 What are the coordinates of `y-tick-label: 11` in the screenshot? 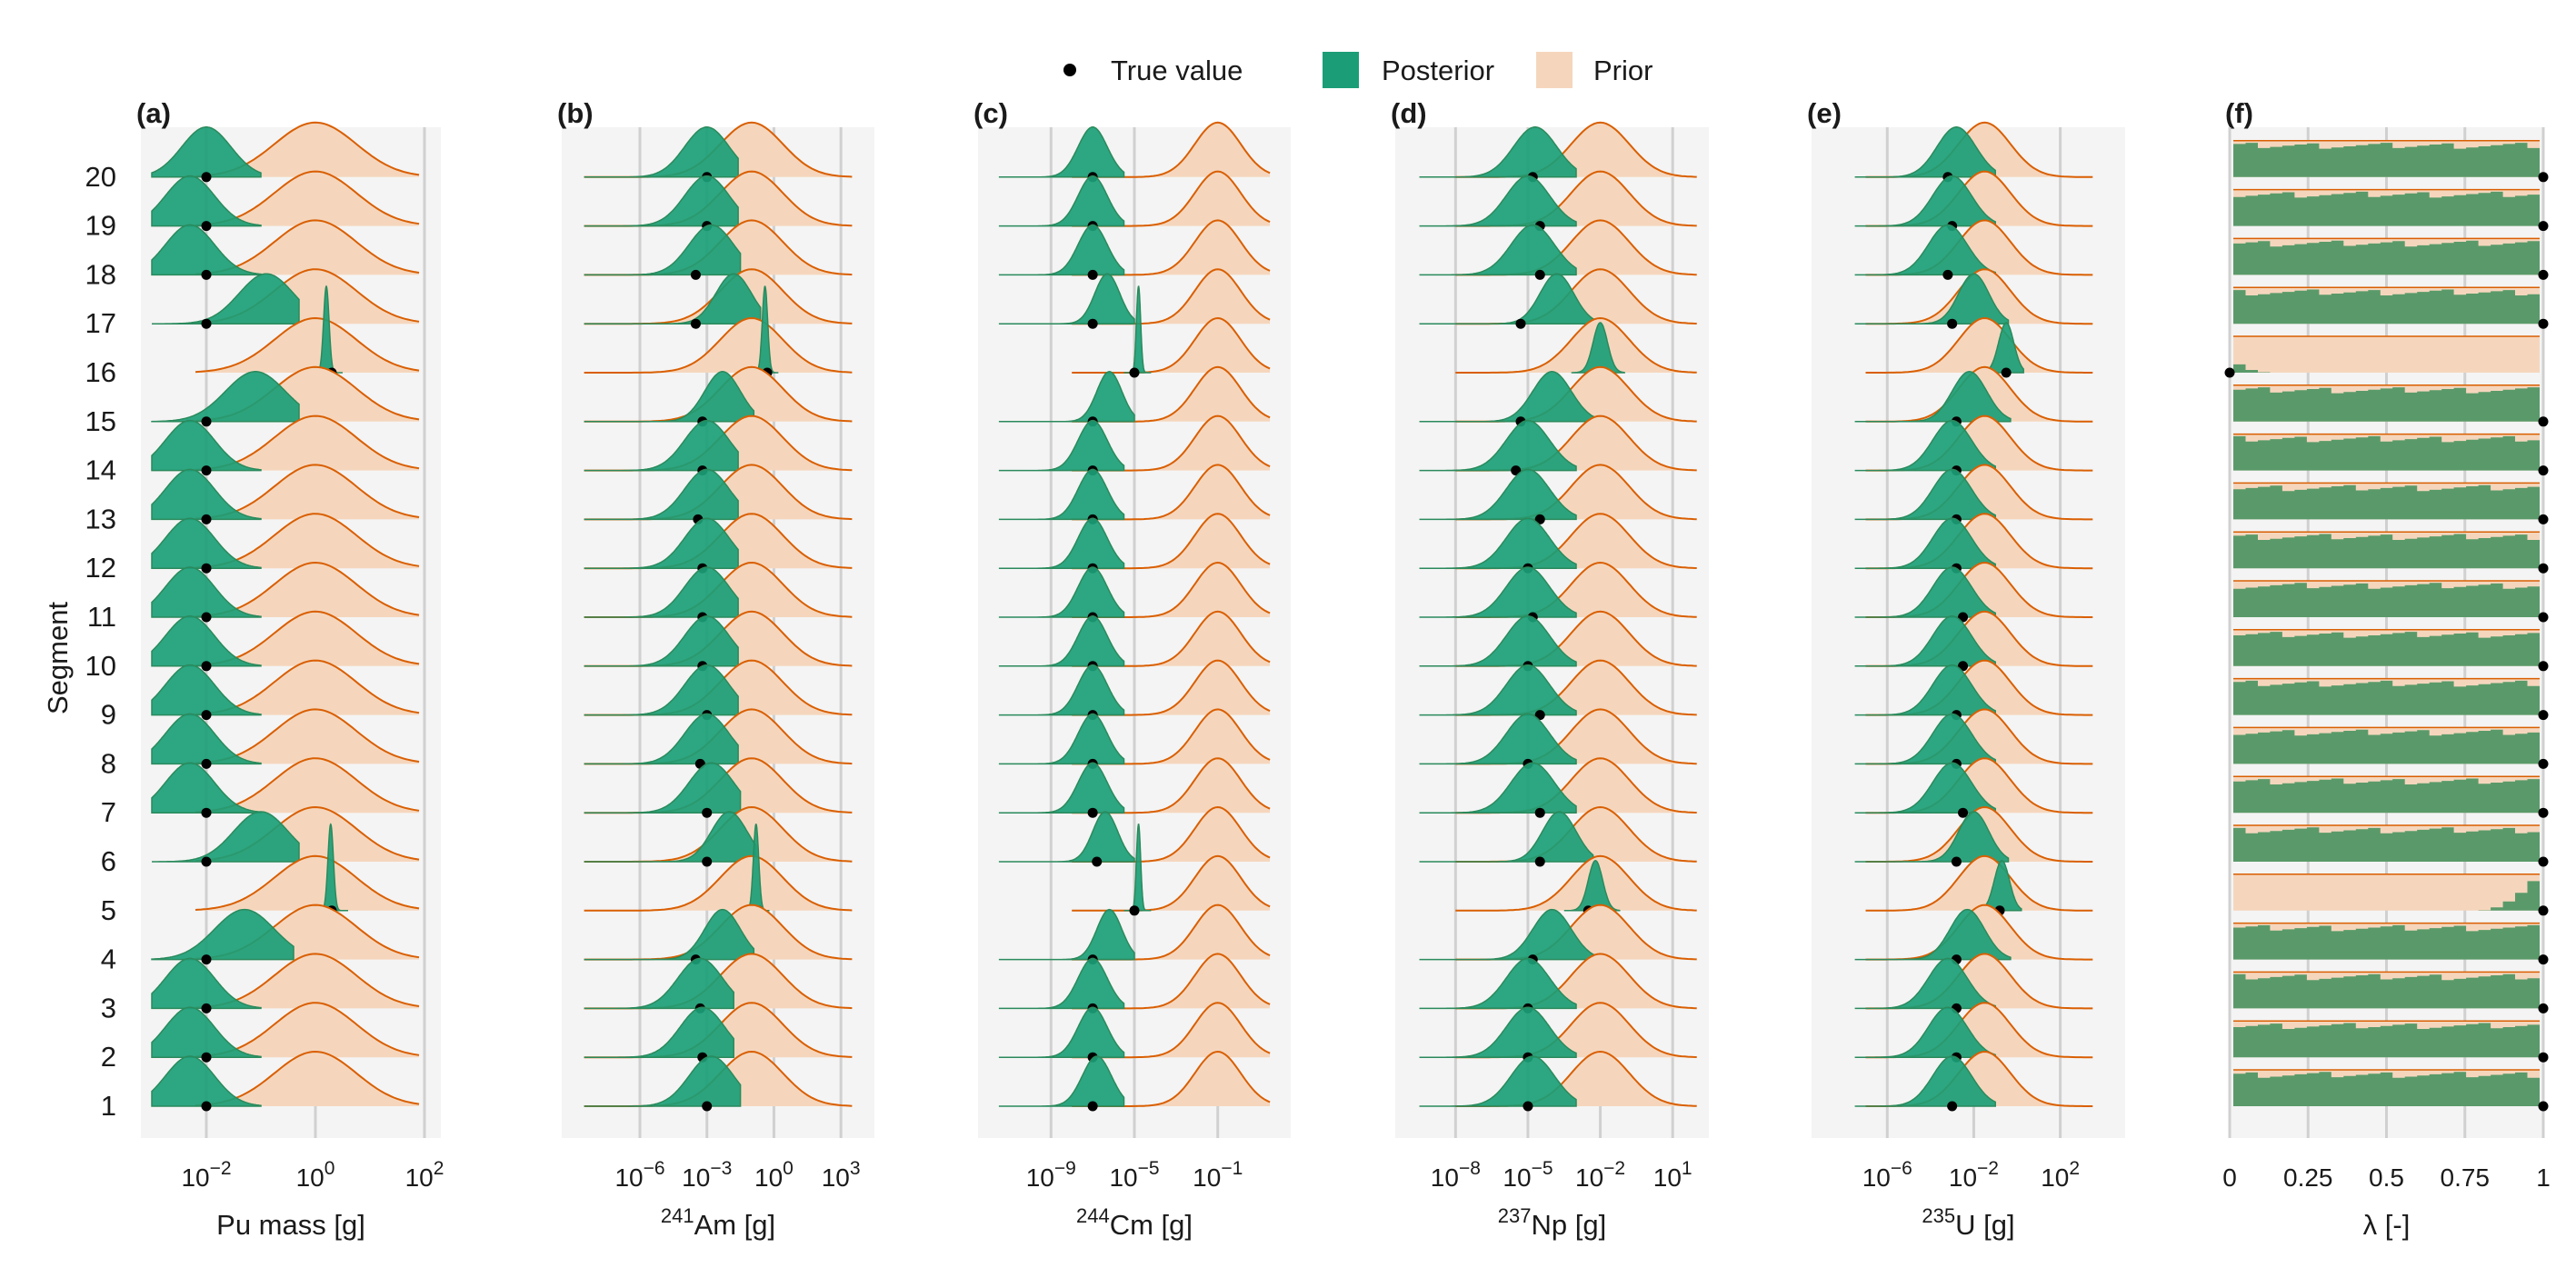 It's located at (101, 617).